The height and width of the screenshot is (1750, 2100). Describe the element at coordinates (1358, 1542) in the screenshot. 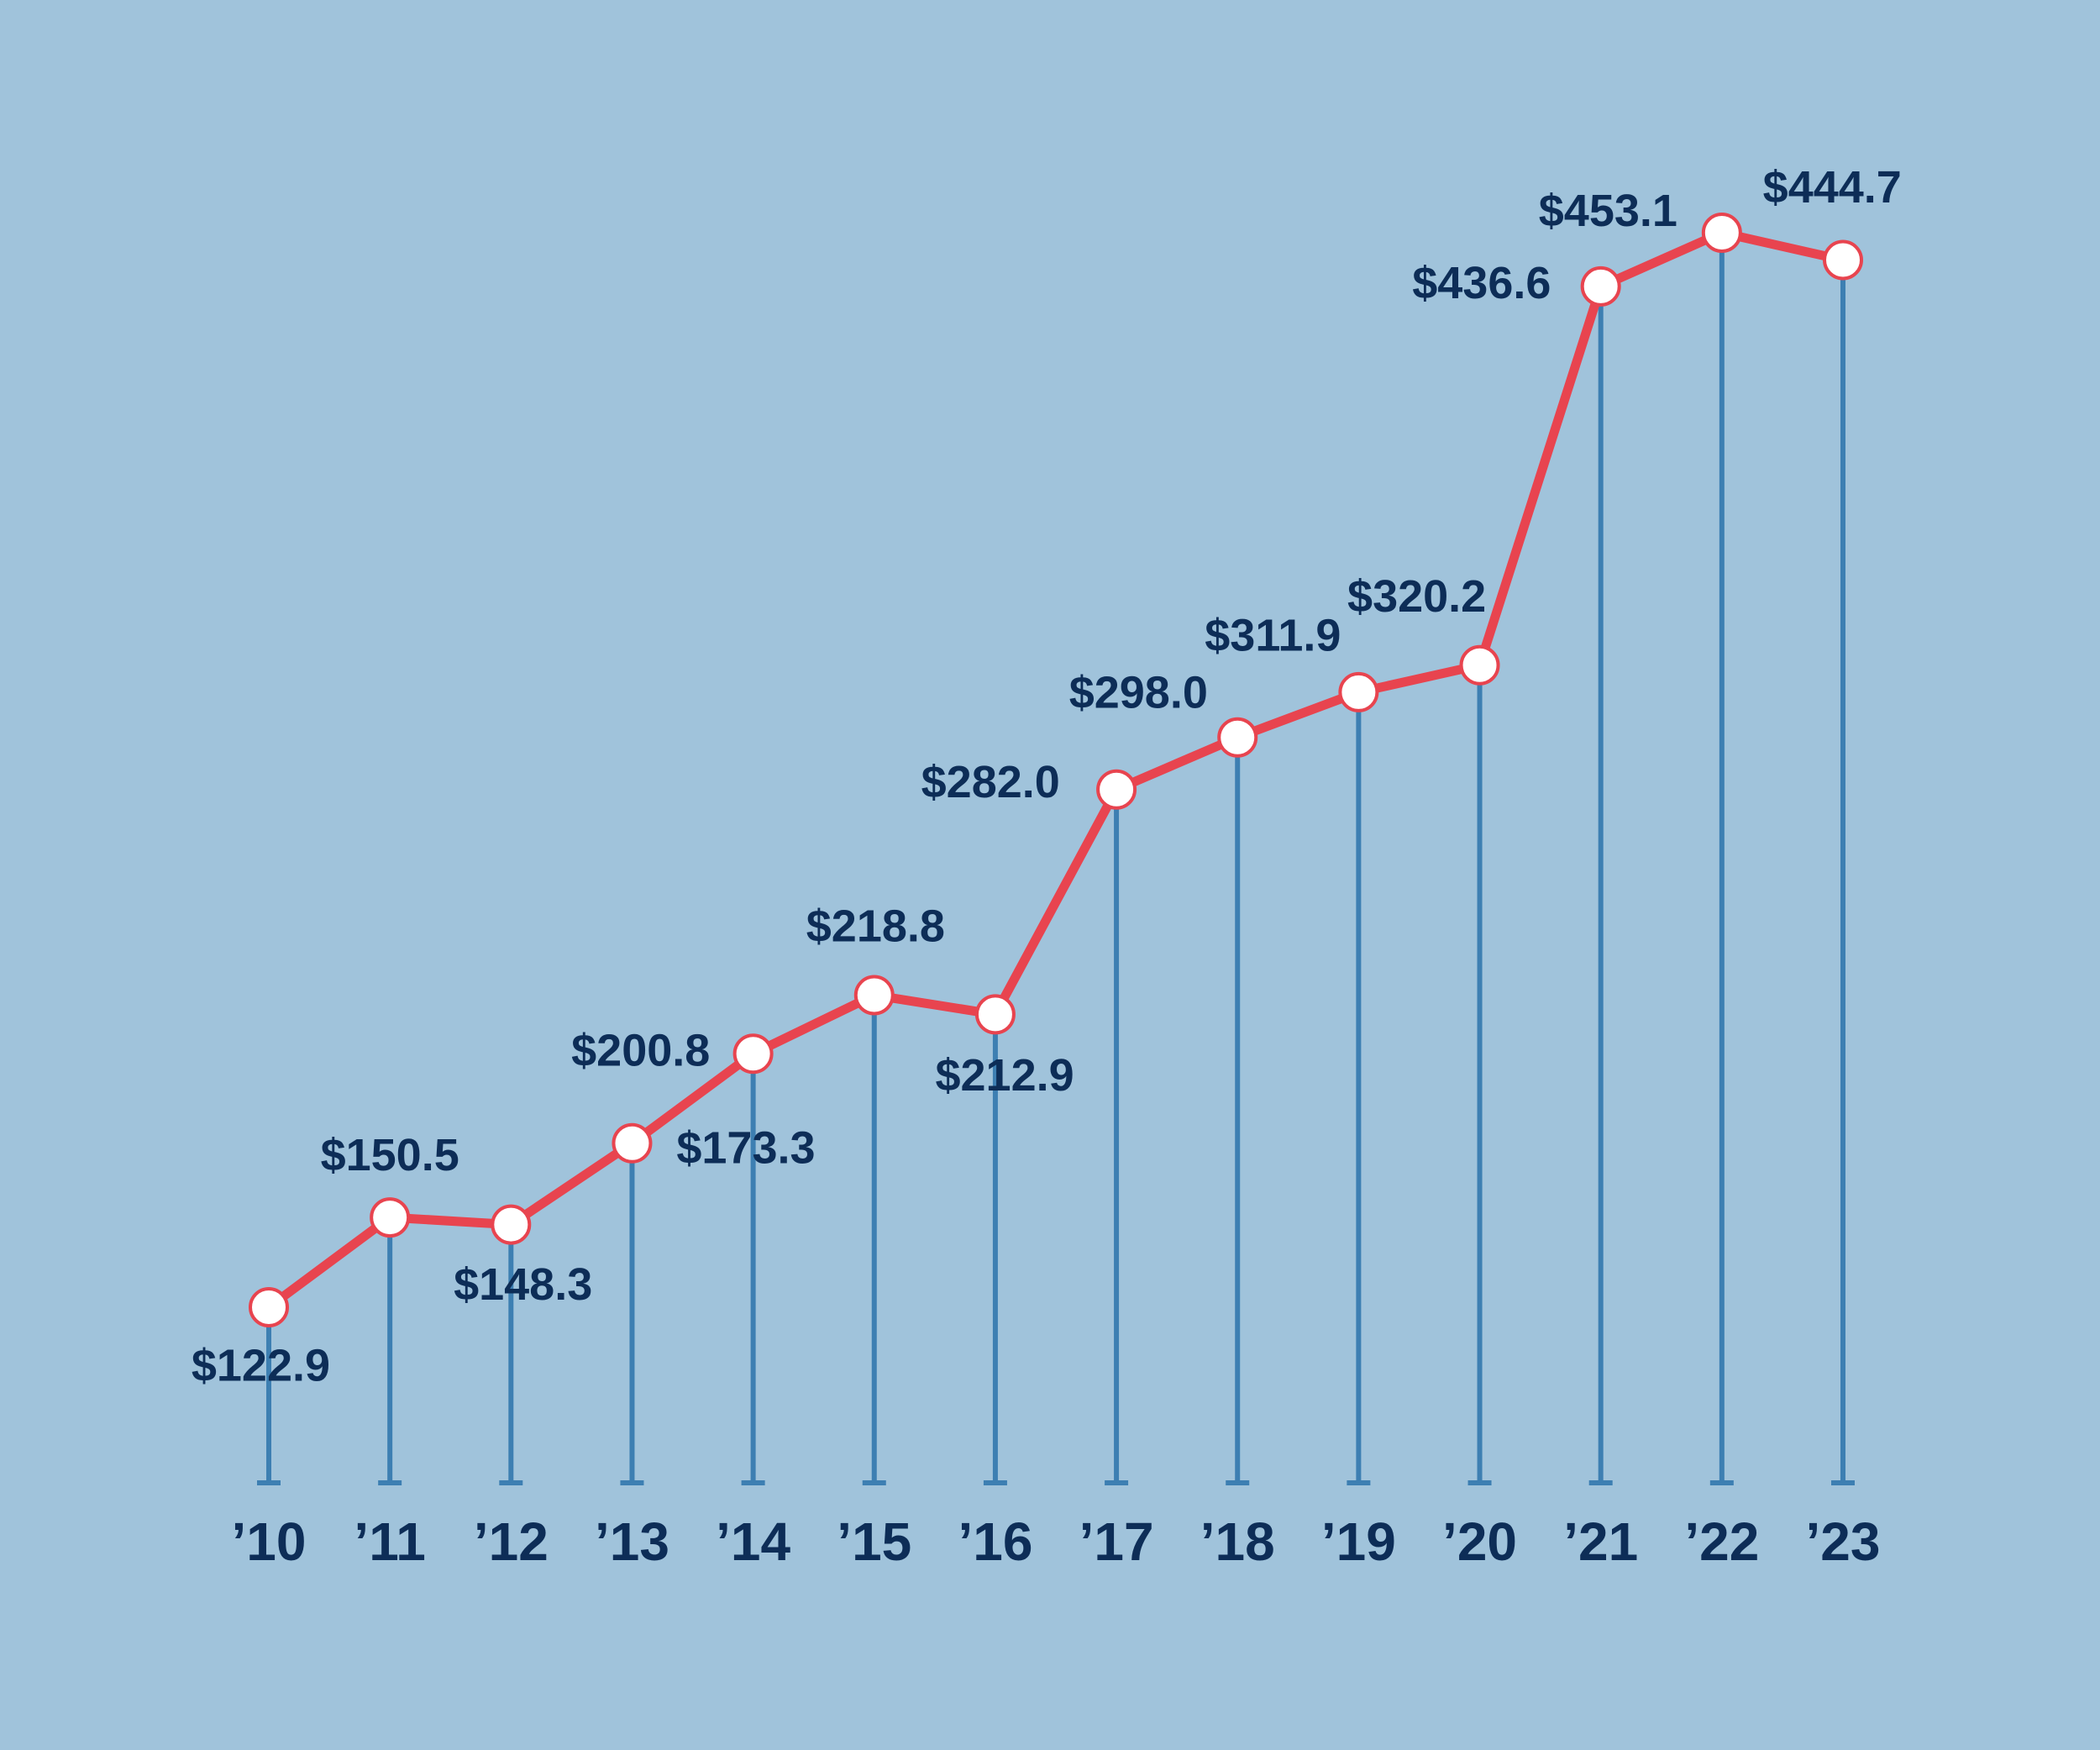

I see `x-tick-label: ’19` at that location.